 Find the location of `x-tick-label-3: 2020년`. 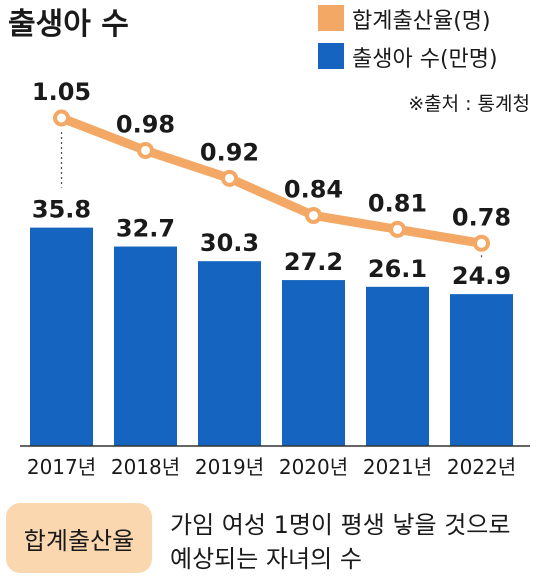

x-tick-label-3: 2020년 is located at coordinates (313, 467).